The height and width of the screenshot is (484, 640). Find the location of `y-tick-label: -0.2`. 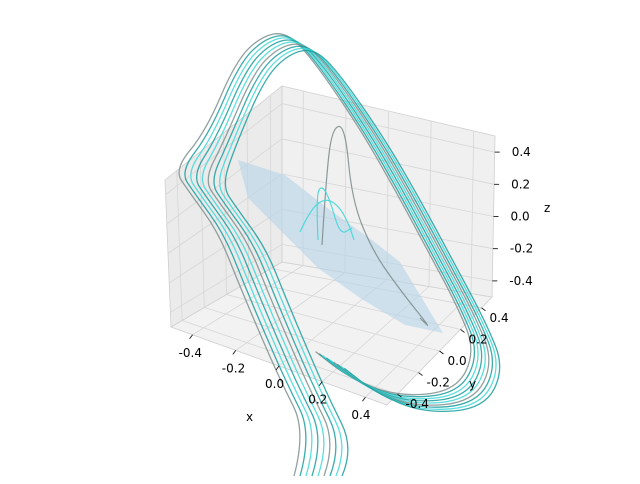

y-tick-label: -0.2 is located at coordinates (438, 383).